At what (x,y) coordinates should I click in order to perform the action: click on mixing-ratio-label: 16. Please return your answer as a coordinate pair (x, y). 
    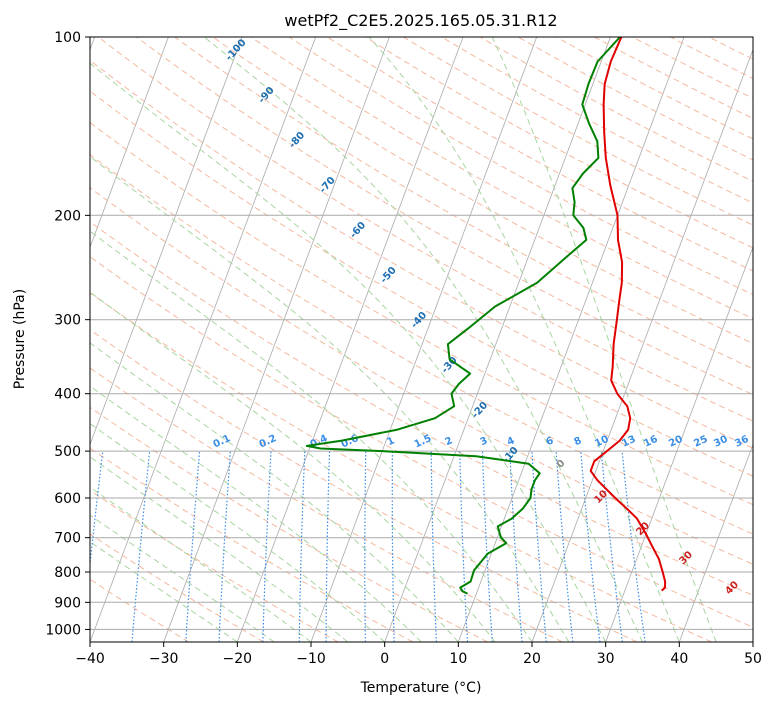
    Looking at the image, I should click on (650, 442).